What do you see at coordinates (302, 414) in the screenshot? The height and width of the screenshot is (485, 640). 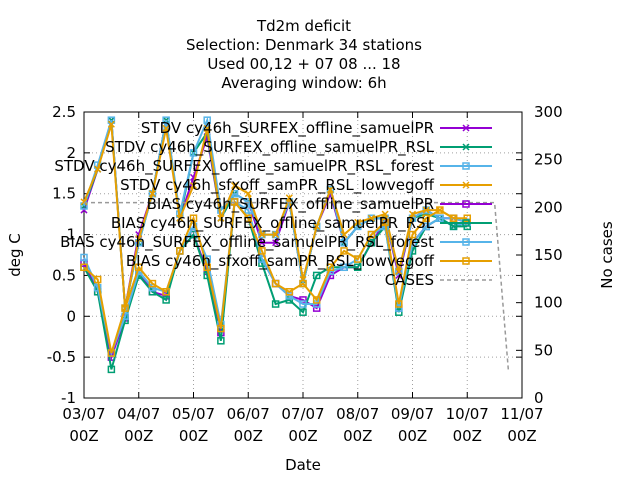 I see `x-tick-label-day: 07/07` at bounding box center [302, 414].